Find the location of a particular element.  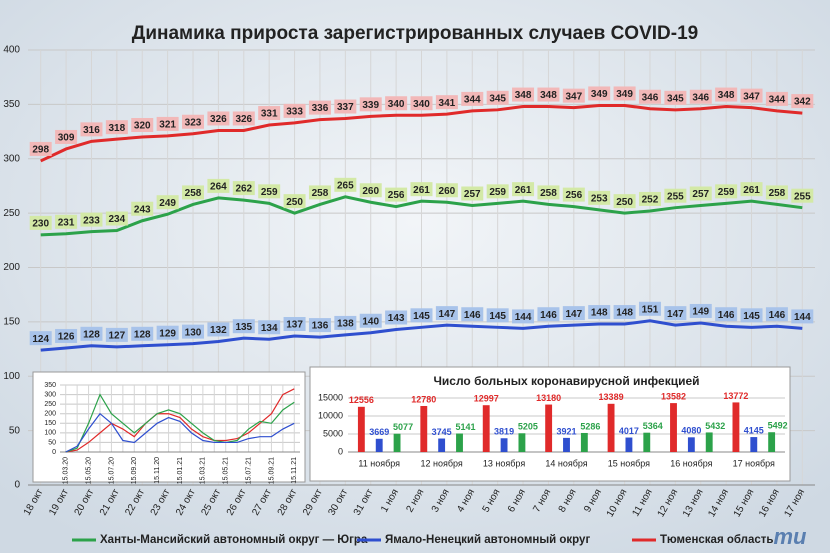

data-label: 124 is located at coordinates (40, 339).